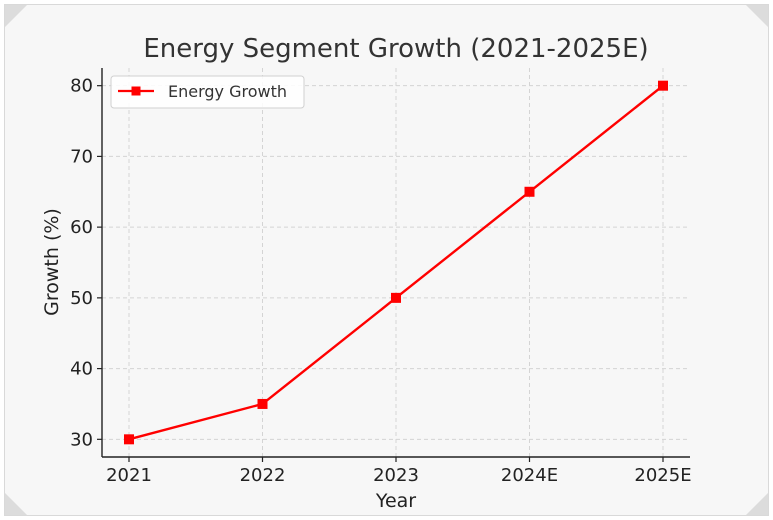 The height and width of the screenshot is (520, 773). What do you see at coordinates (81, 369) in the screenshot?
I see `y-tick-label: 40` at bounding box center [81, 369].